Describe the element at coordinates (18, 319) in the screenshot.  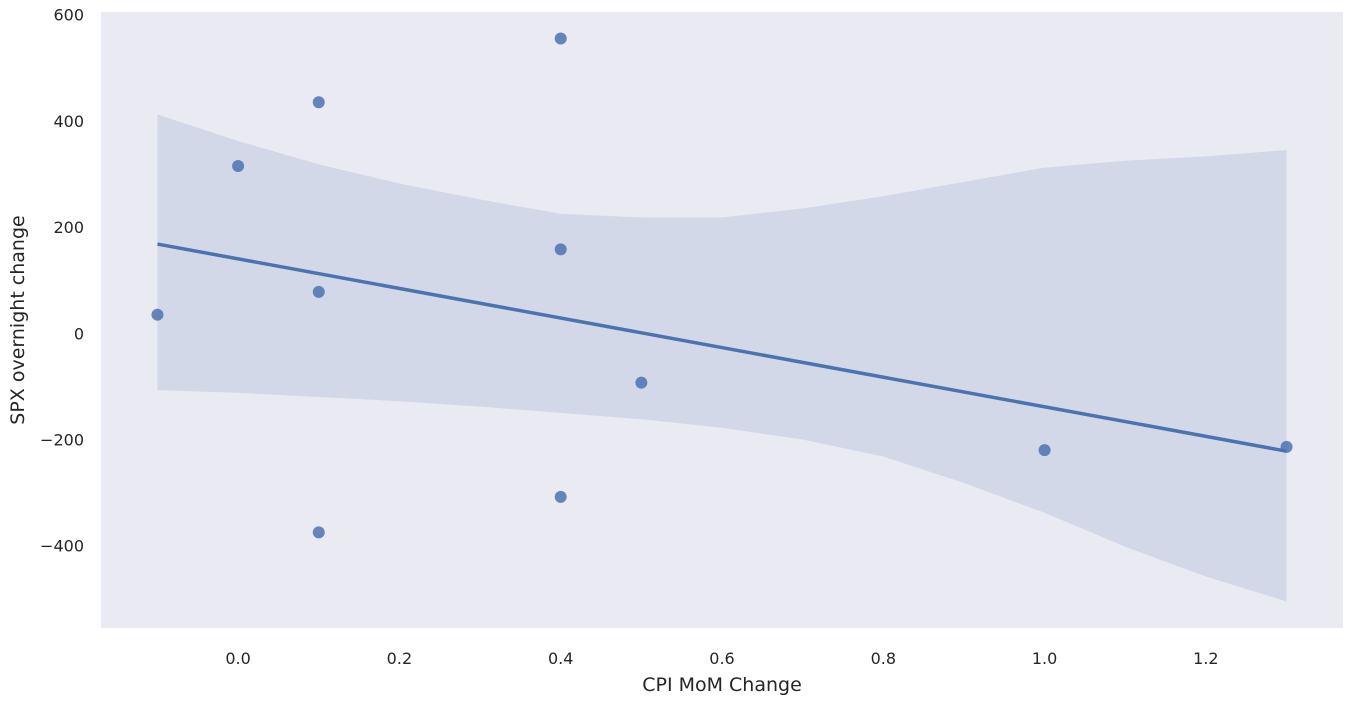
I see `y-axis-label: SPX overnight change` at that location.